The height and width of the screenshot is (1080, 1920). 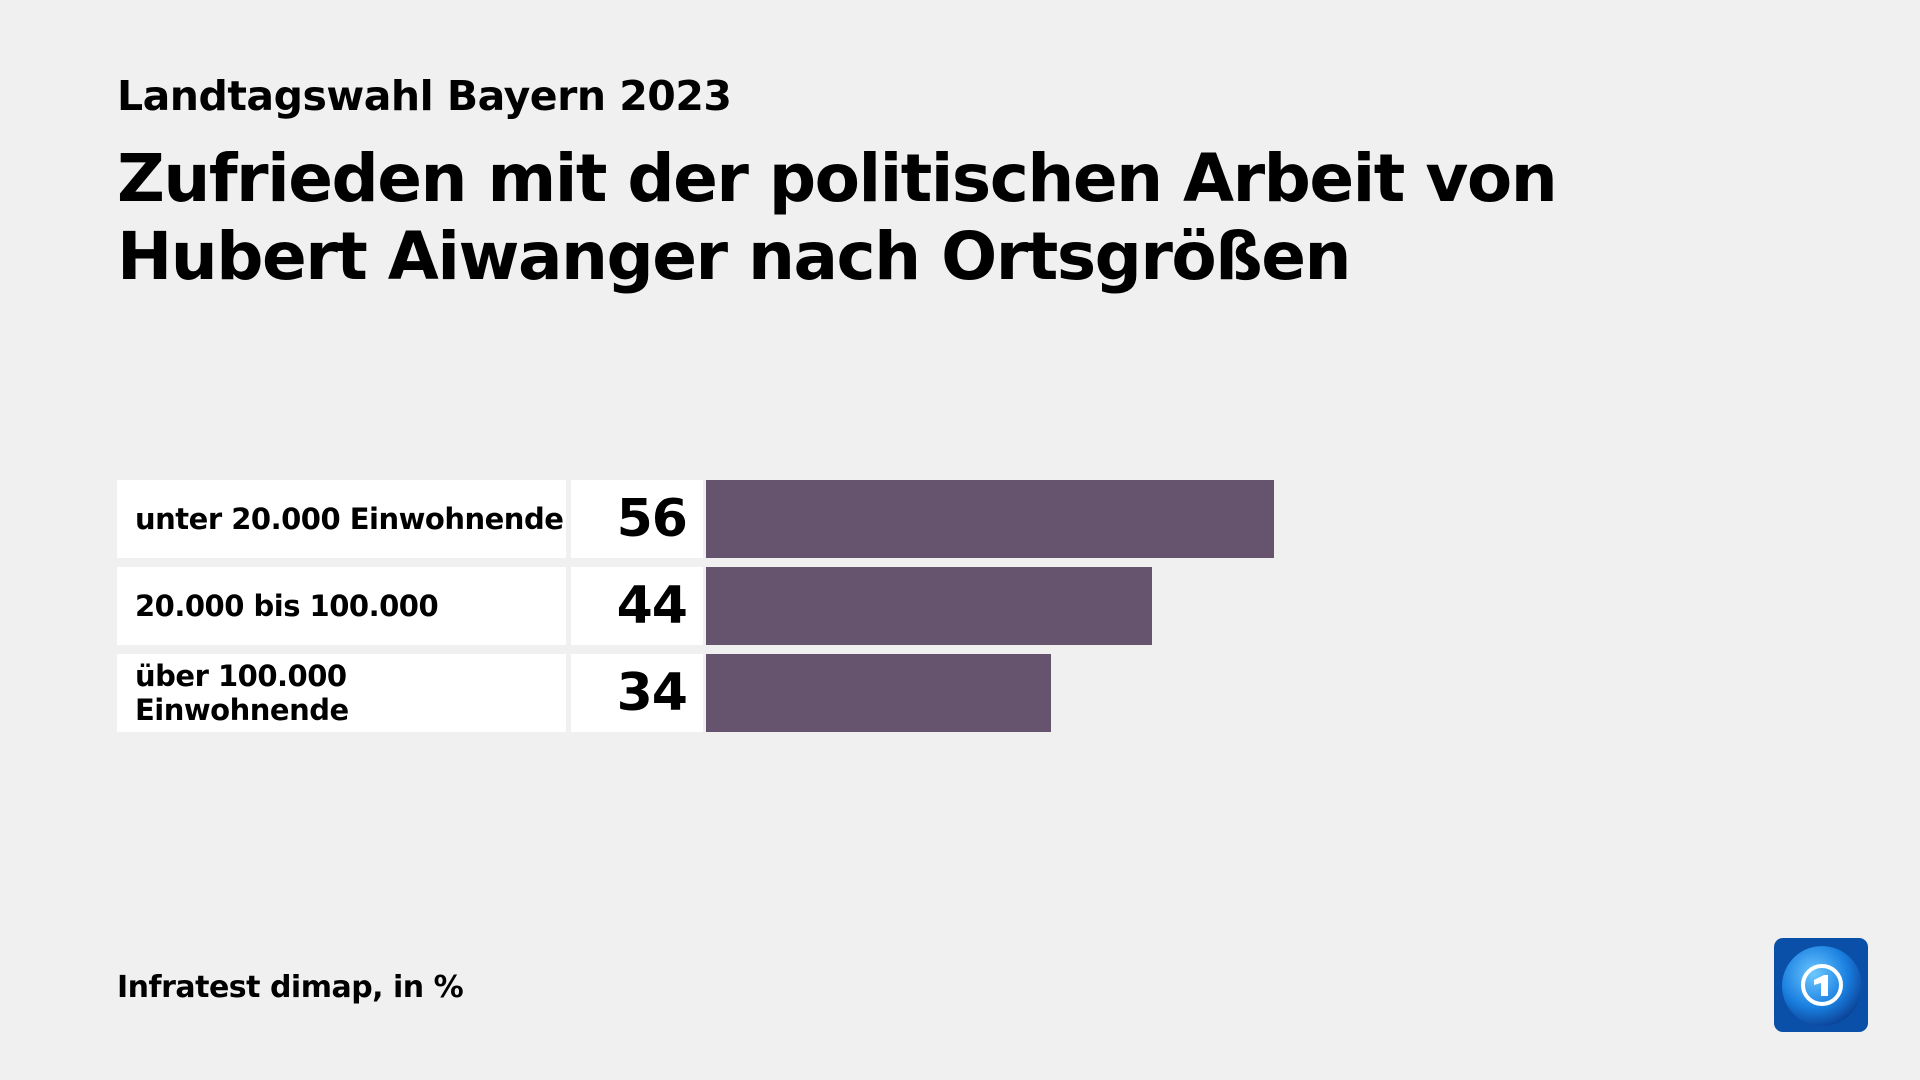 I want to click on category-label: 20.000 bis 100.000, so click(x=341, y=606).